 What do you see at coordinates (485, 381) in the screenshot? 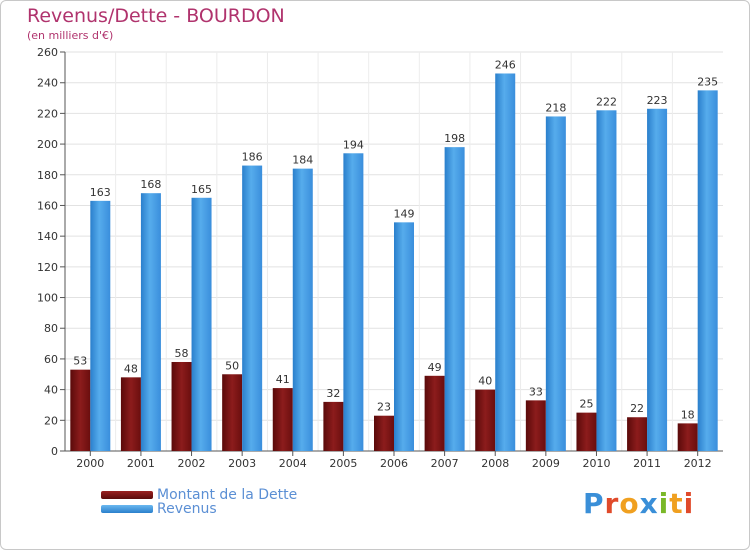
I see `data-label-debt: 40` at bounding box center [485, 381].